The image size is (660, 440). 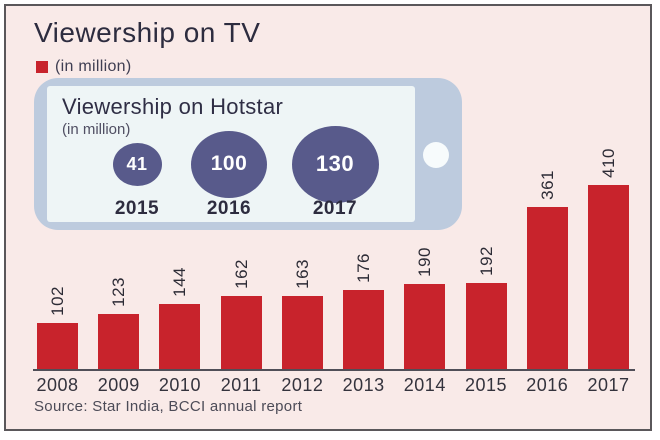 What do you see at coordinates (425, 262) in the screenshot?
I see `bar-value-label: 190` at bounding box center [425, 262].